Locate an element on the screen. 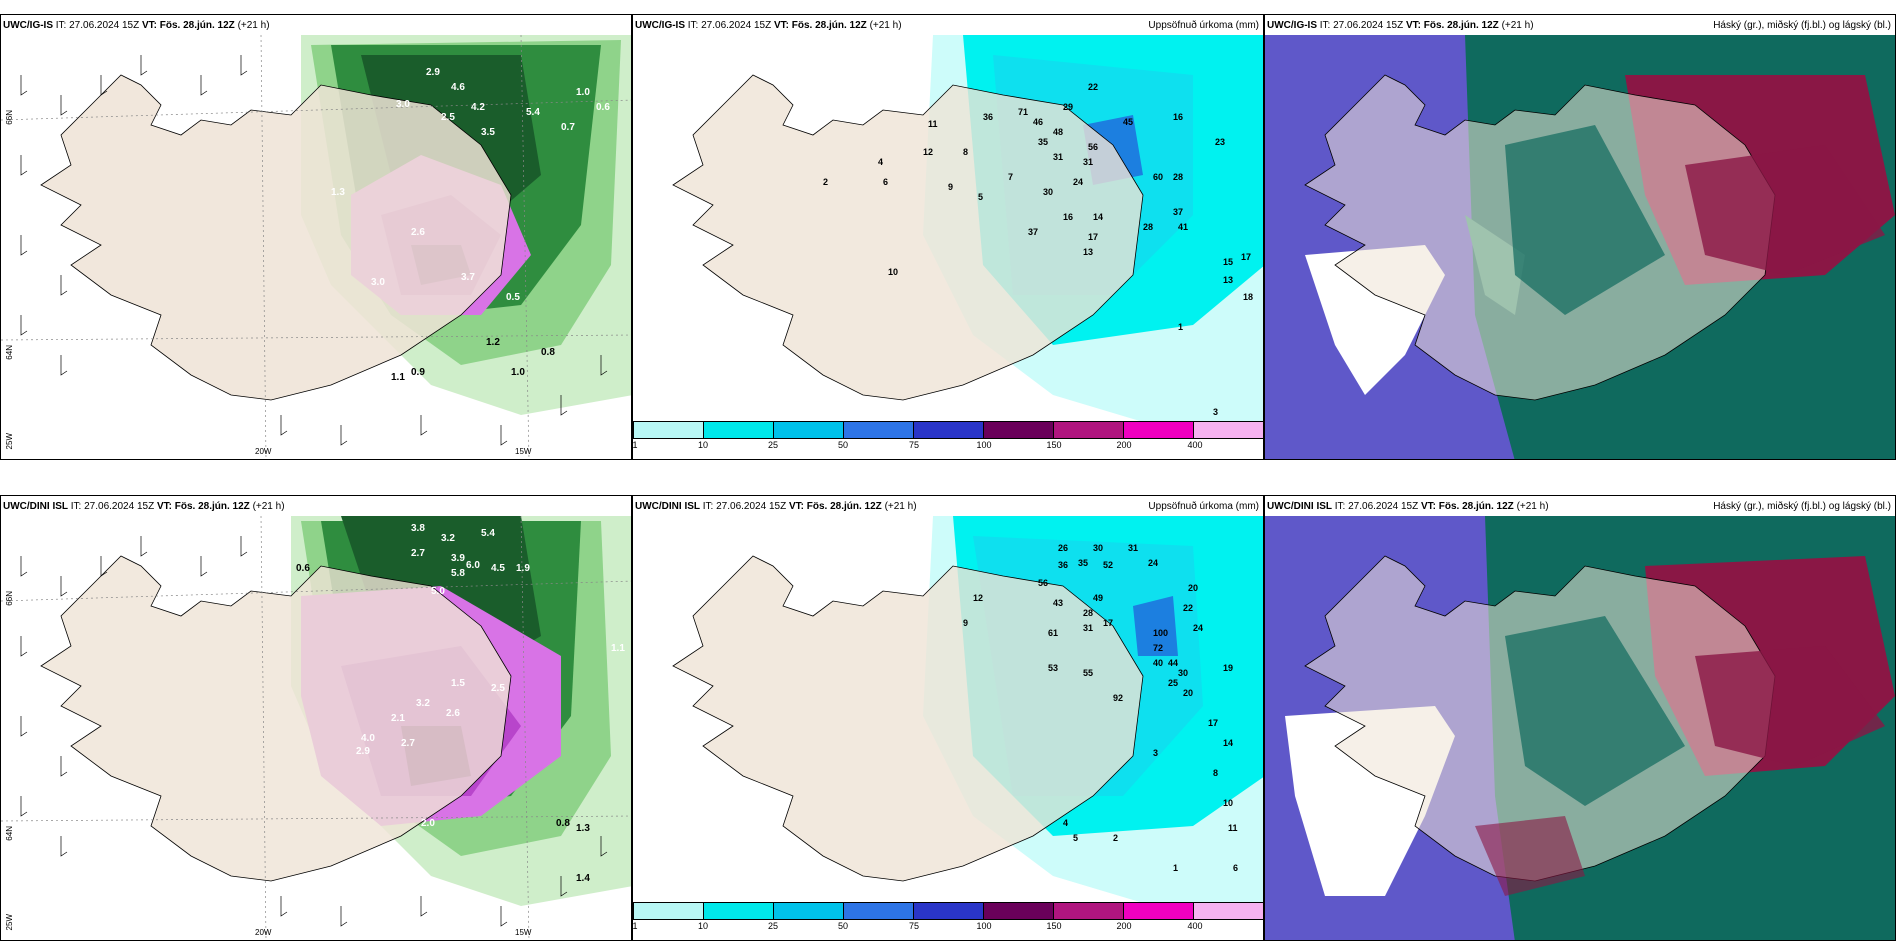 Image resolution: width=1900 pixels, height=950 pixels. svg-text: 1.5 is located at coordinates (458, 683).